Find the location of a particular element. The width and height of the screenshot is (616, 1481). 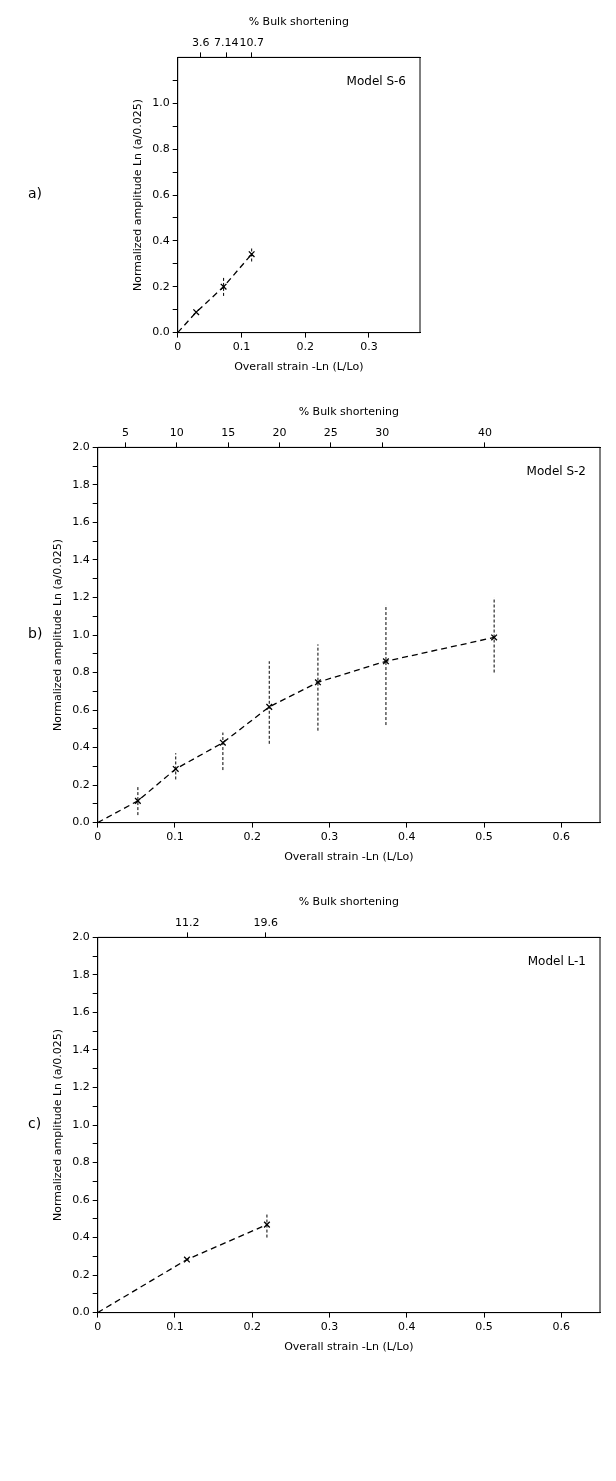

text: b) is located at coordinates (35, 633).